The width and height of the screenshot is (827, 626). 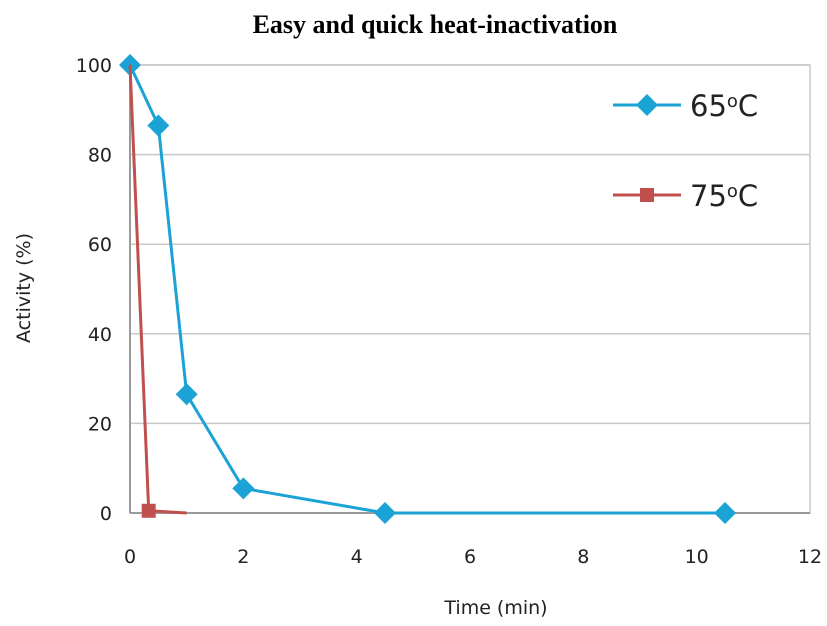 I want to click on x-tick-label: 4, so click(x=357, y=557).